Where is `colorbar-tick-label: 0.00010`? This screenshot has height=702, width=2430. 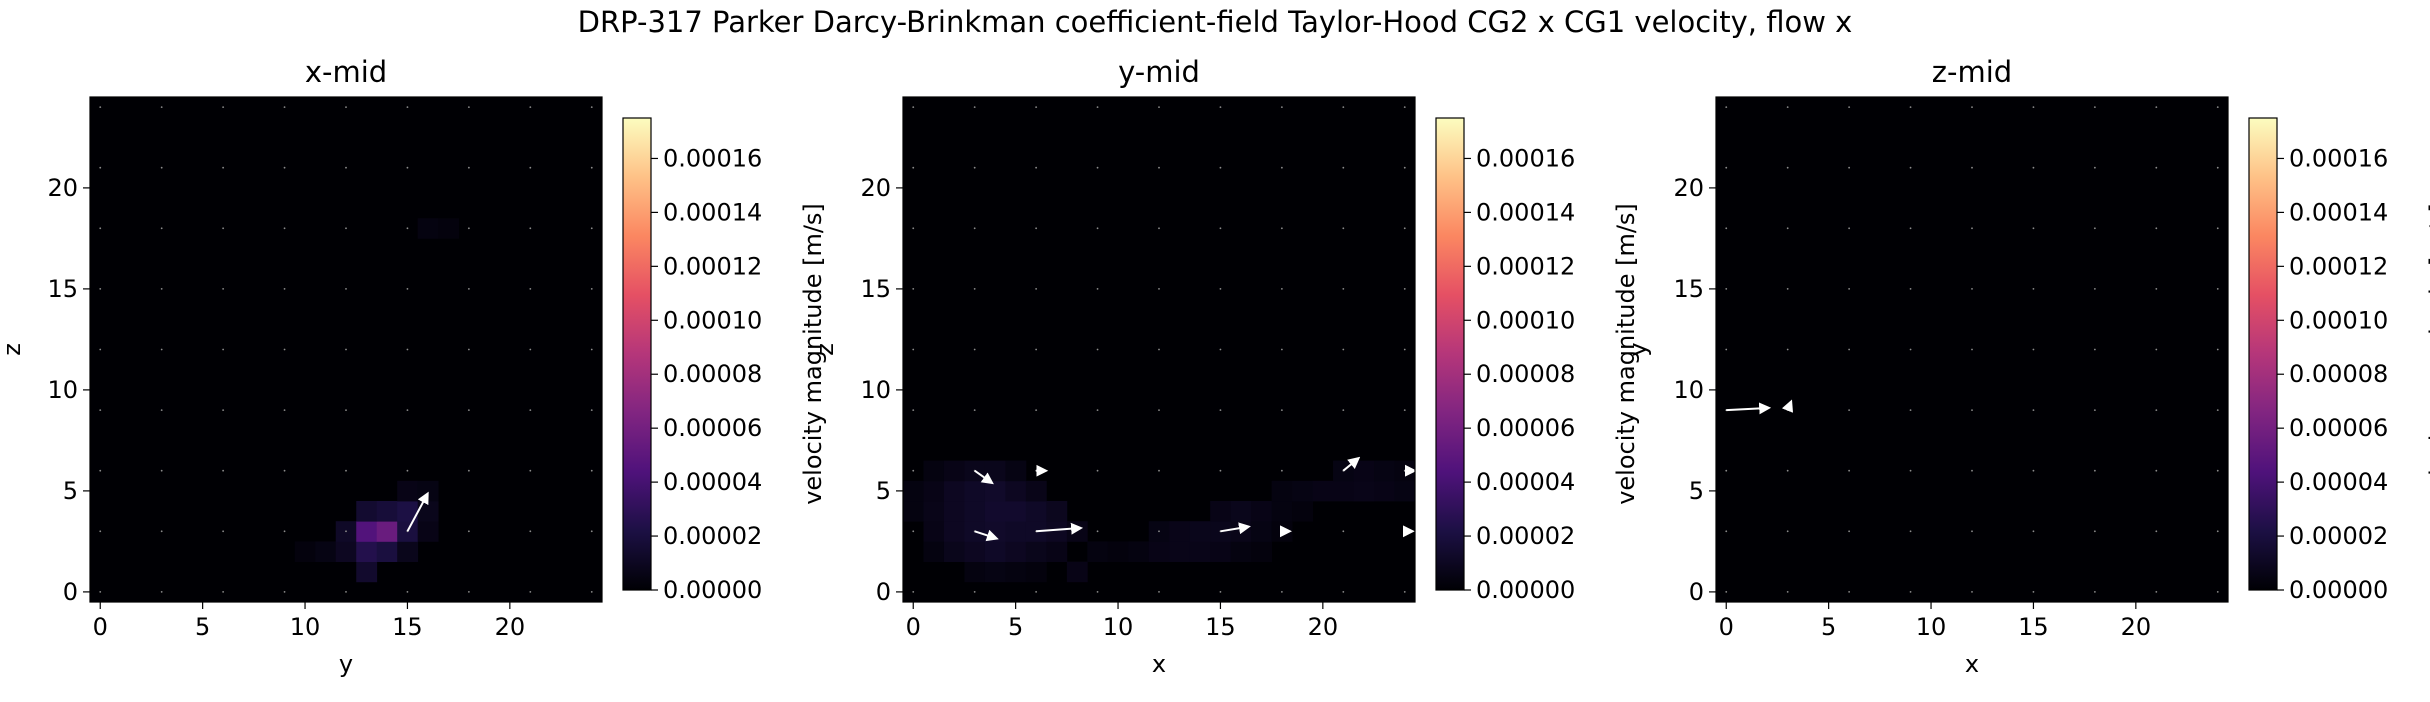
colorbar-tick-label: 0.00010 is located at coordinates (712, 320).